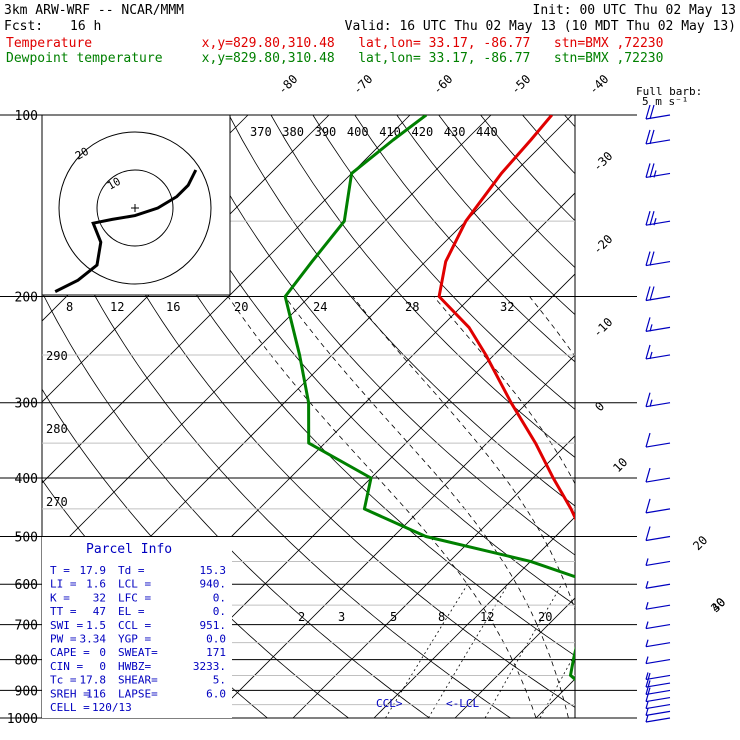  I want to click on forecast-hour: 16 h, so click(85, 26).